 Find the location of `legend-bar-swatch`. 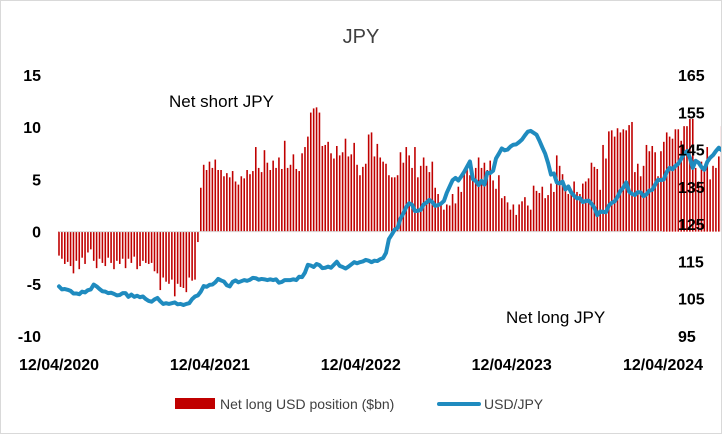

legend-bar-swatch is located at coordinates (195, 403).